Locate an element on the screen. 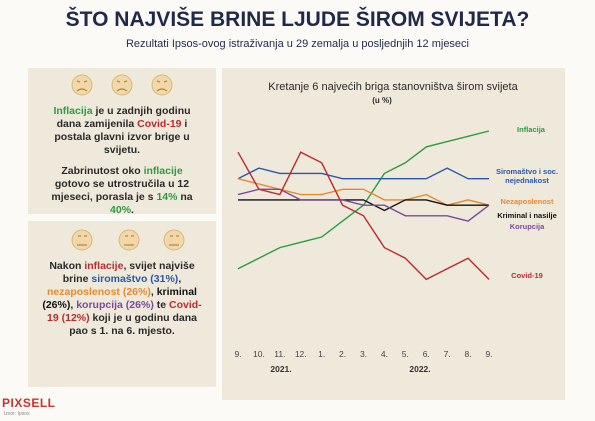 The image size is (595, 421). text-run: nezaposlenost (26%) is located at coordinates (99, 292).